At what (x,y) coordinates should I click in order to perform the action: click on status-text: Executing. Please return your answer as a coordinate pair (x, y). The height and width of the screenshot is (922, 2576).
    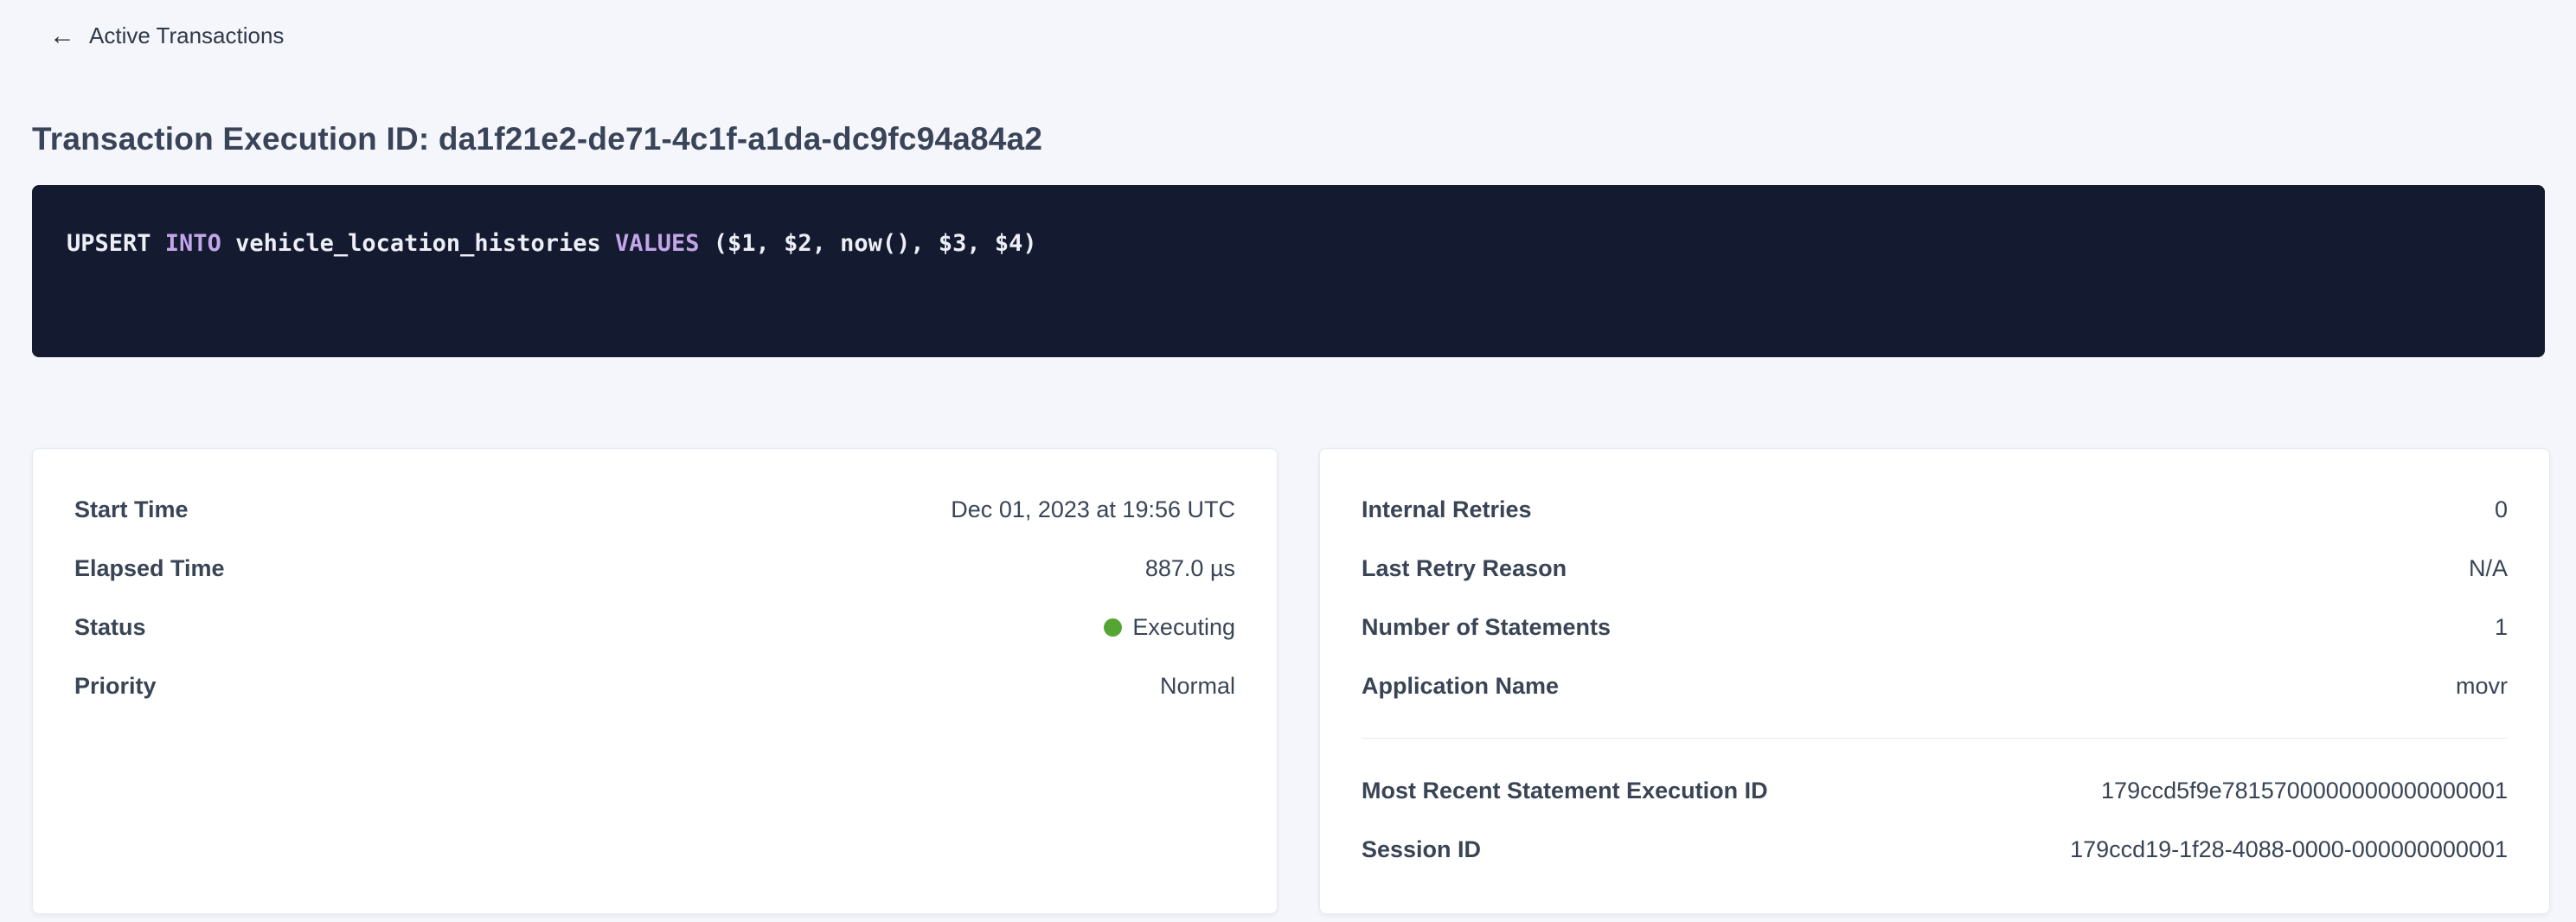
    Looking at the image, I should click on (1183, 627).